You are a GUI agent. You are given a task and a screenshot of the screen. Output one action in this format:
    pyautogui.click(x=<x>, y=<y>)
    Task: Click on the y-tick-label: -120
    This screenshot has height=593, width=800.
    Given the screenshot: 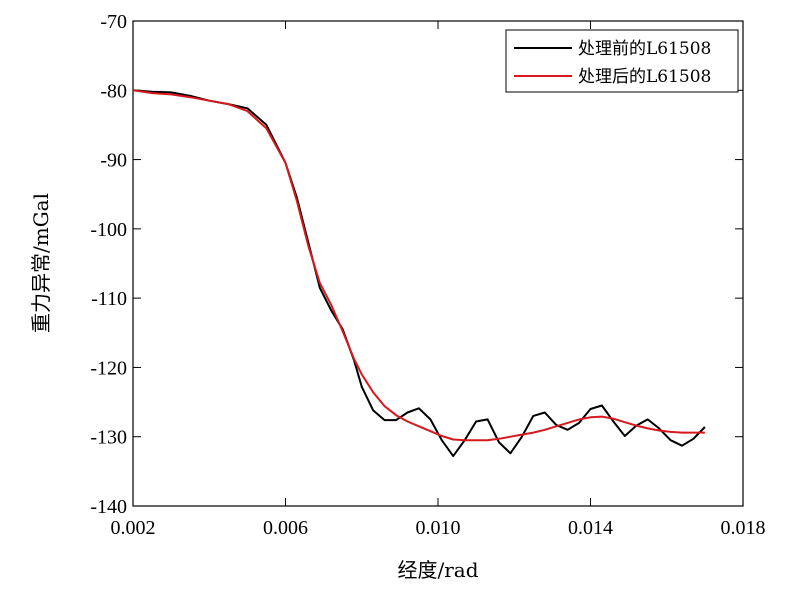 What is the action you would take?
    pyautogui.click(x=108, y=368)
    